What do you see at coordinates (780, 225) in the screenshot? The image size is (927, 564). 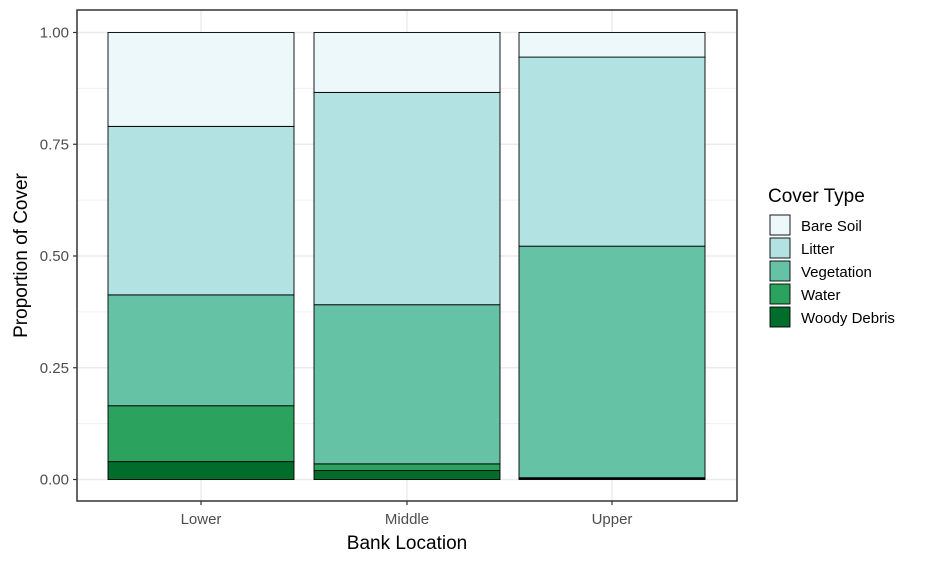 I see `legend-key-bare-soil` at bounding box center [780, 225].